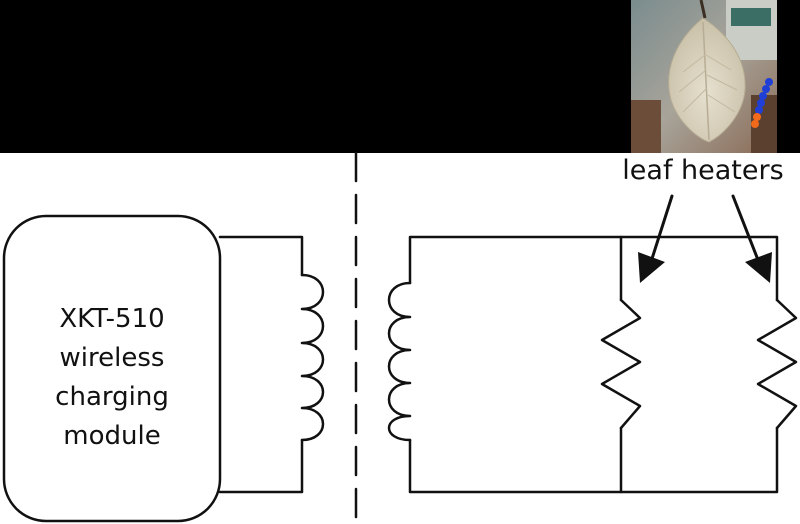 This screenshot has height=524, width=800. What do you see at coordinates (112, 358) in the screenshot?
I see `module-label-line: wireless` at bounding box center [112, 358].